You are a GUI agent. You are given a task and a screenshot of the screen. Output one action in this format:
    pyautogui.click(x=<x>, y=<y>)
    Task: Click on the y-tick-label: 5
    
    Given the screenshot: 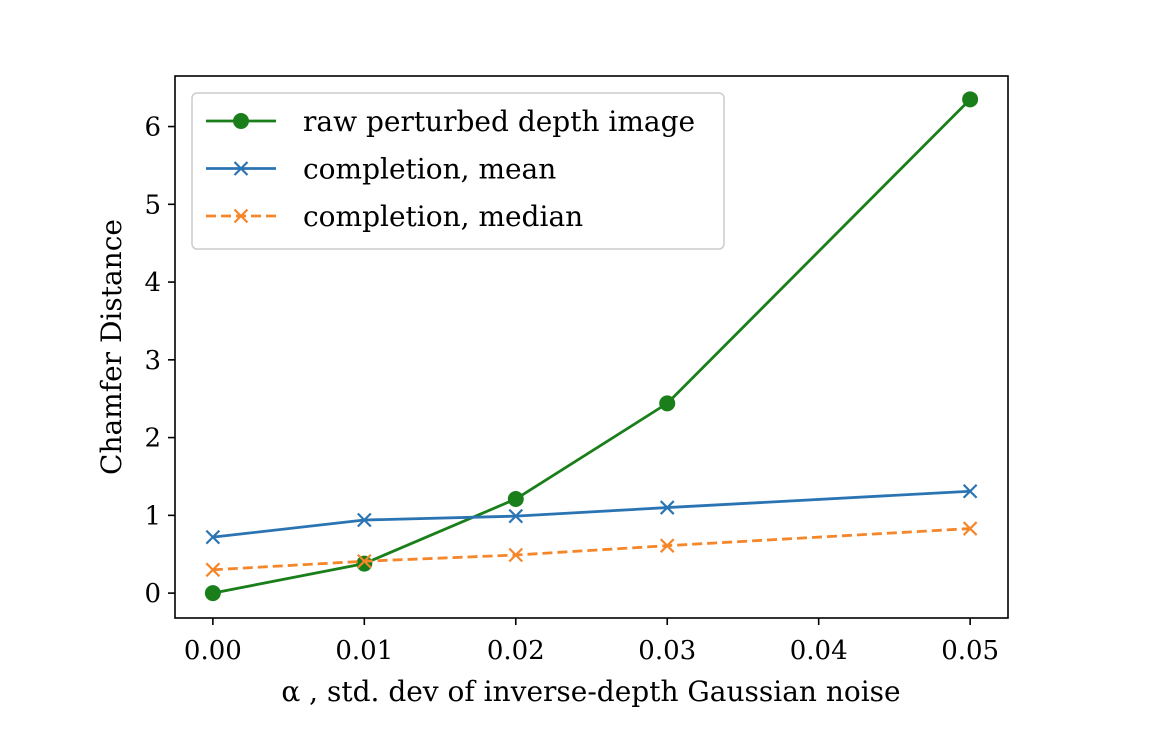 What is the action you would take?
    pyautogui.click(x=152, y=205)
    